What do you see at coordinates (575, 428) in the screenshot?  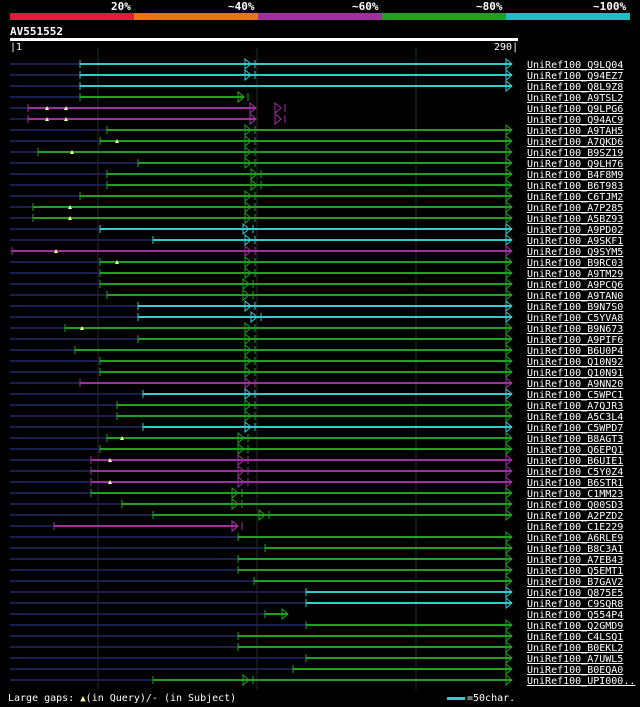 I see `hit-link: UniRef100_C5WPD7` at bounding box center [575, 428].